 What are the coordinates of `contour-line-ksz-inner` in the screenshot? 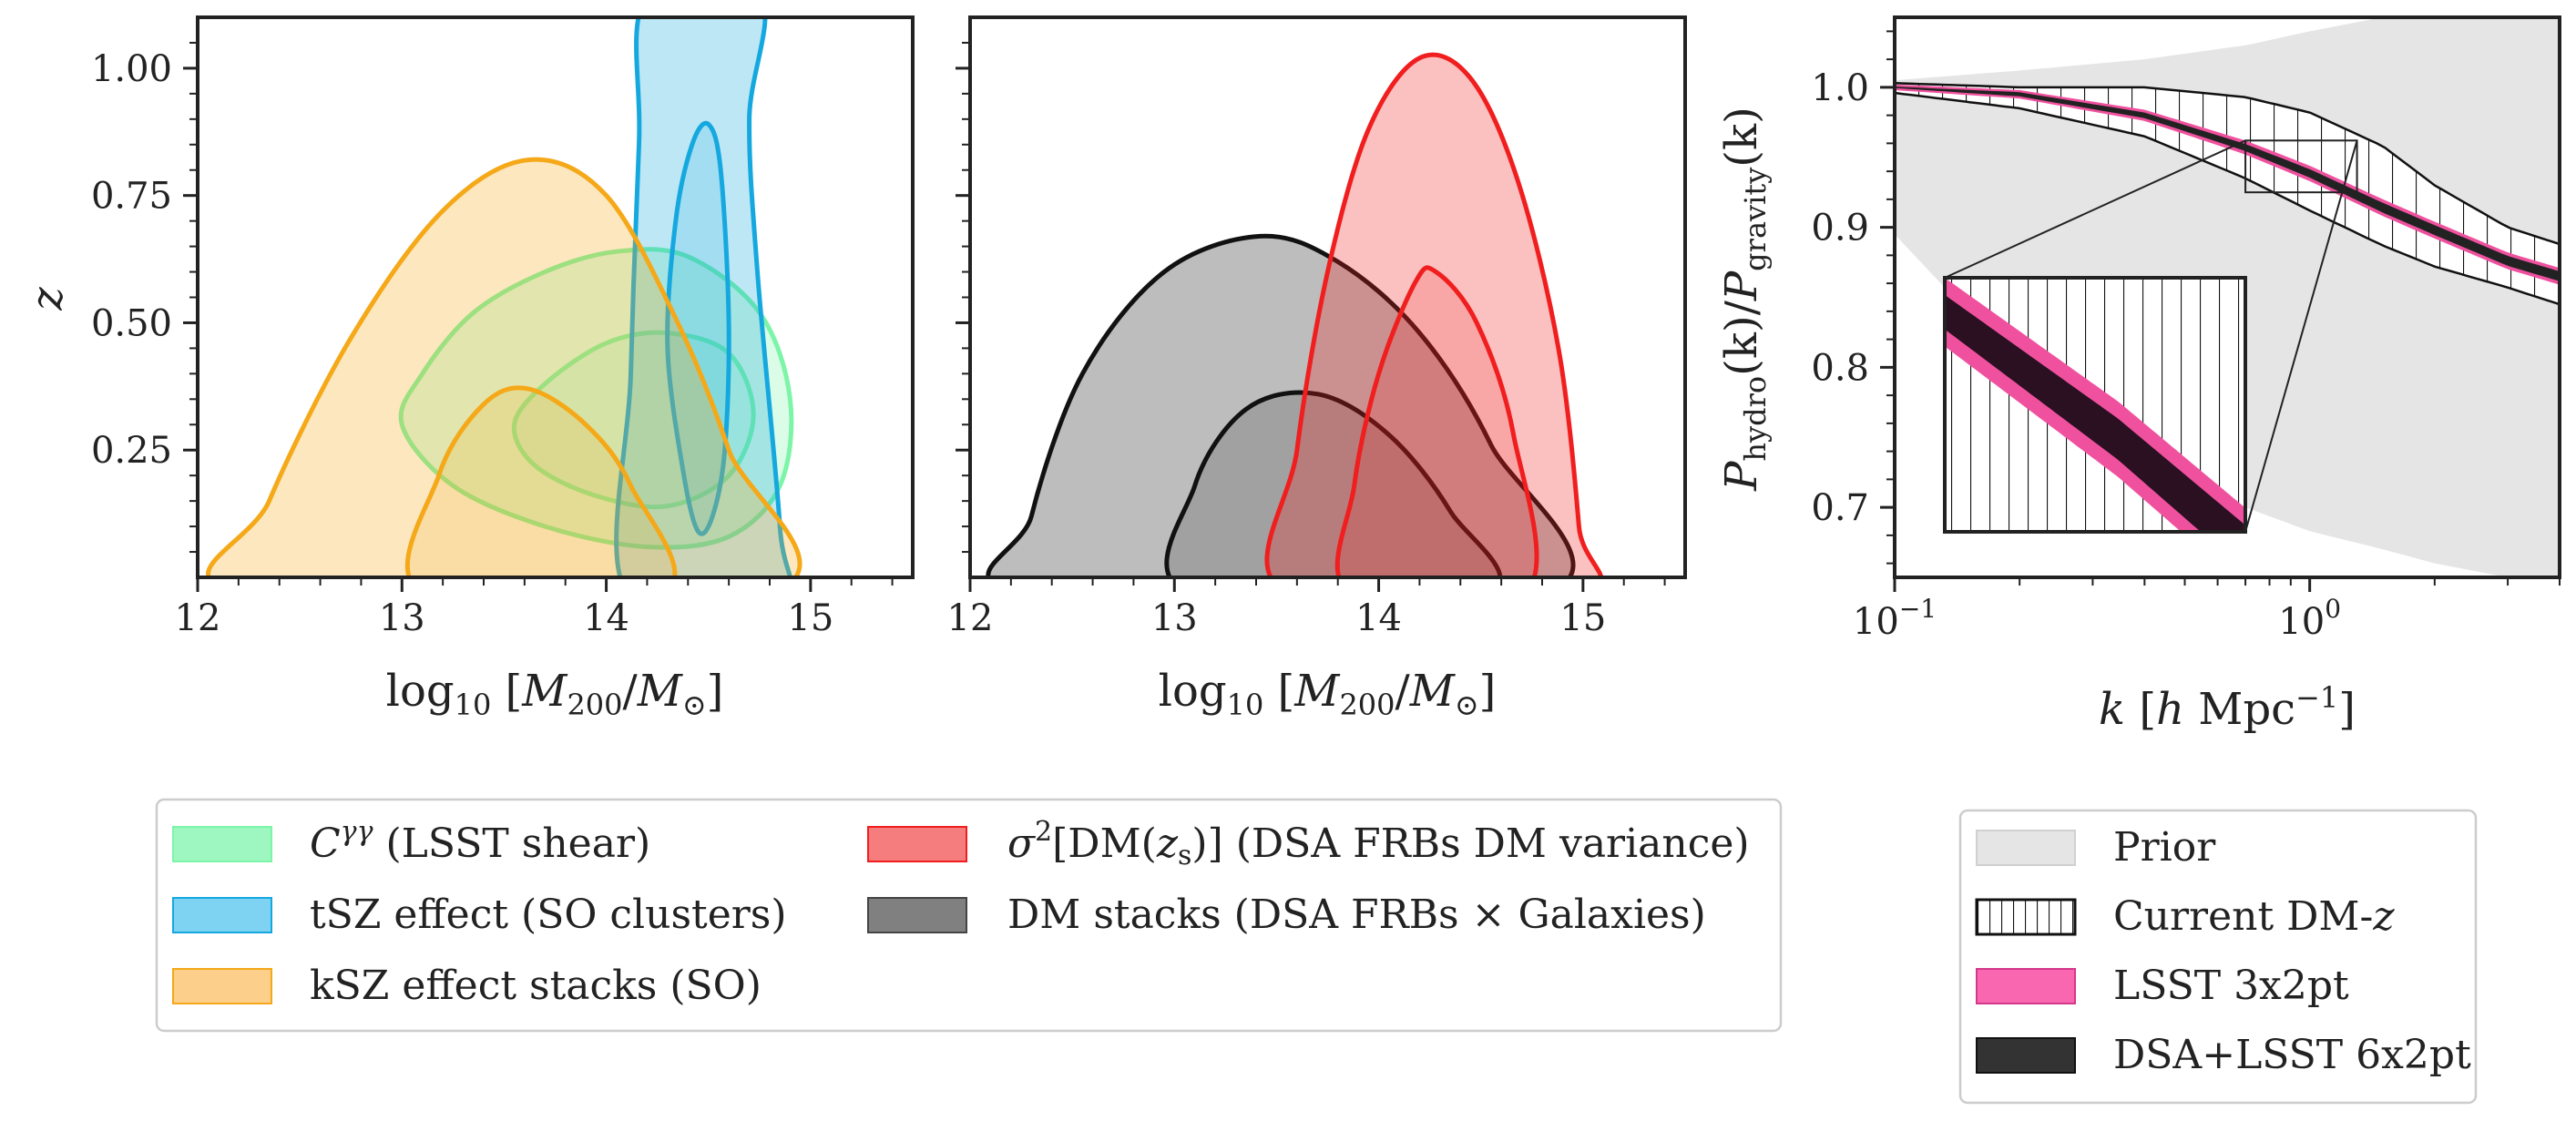 It's located at (541, 481).